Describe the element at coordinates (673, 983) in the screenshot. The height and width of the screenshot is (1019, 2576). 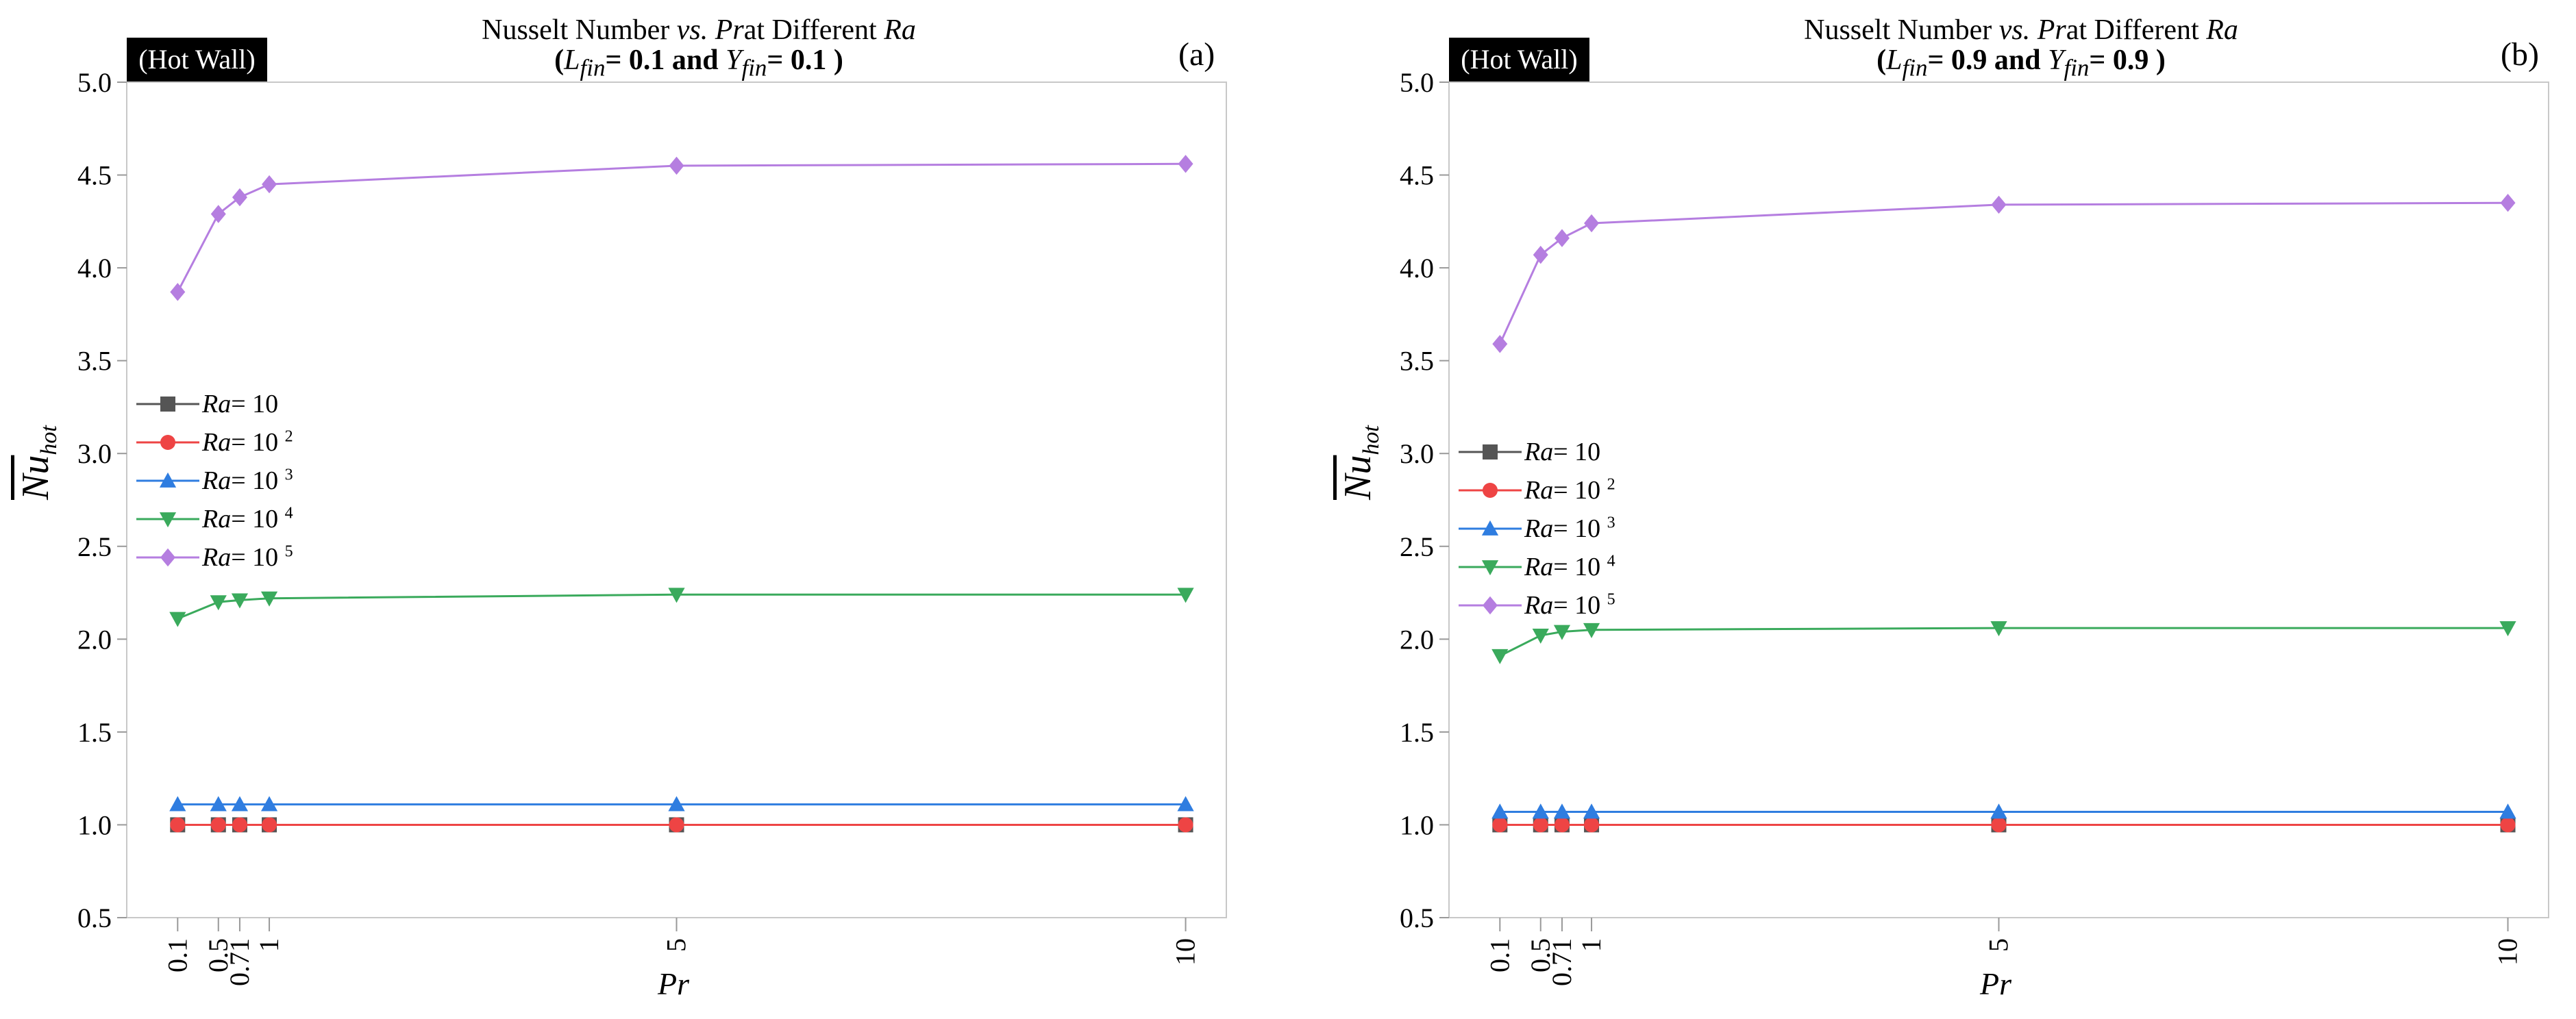
I see `x-axis-label: Pr` at that location.